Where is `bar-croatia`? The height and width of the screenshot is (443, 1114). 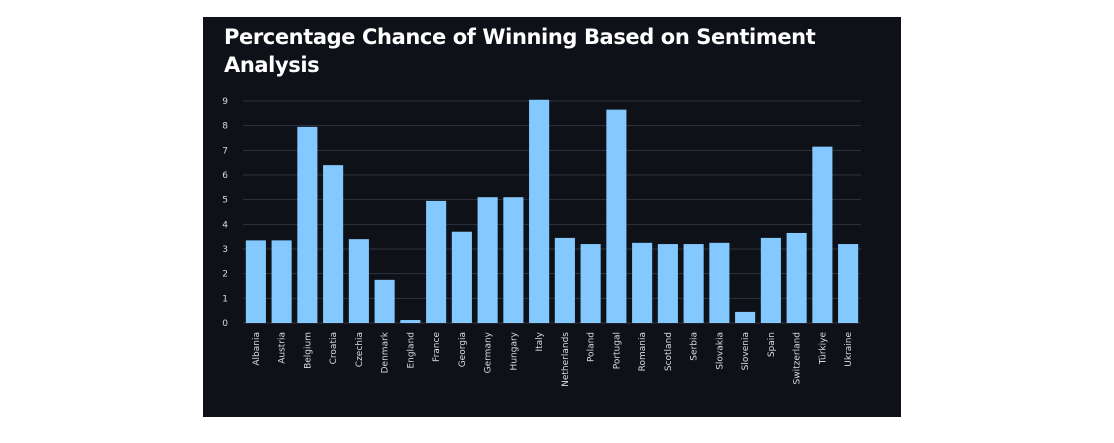
bar-croatia is located at coordinates (333, 244).